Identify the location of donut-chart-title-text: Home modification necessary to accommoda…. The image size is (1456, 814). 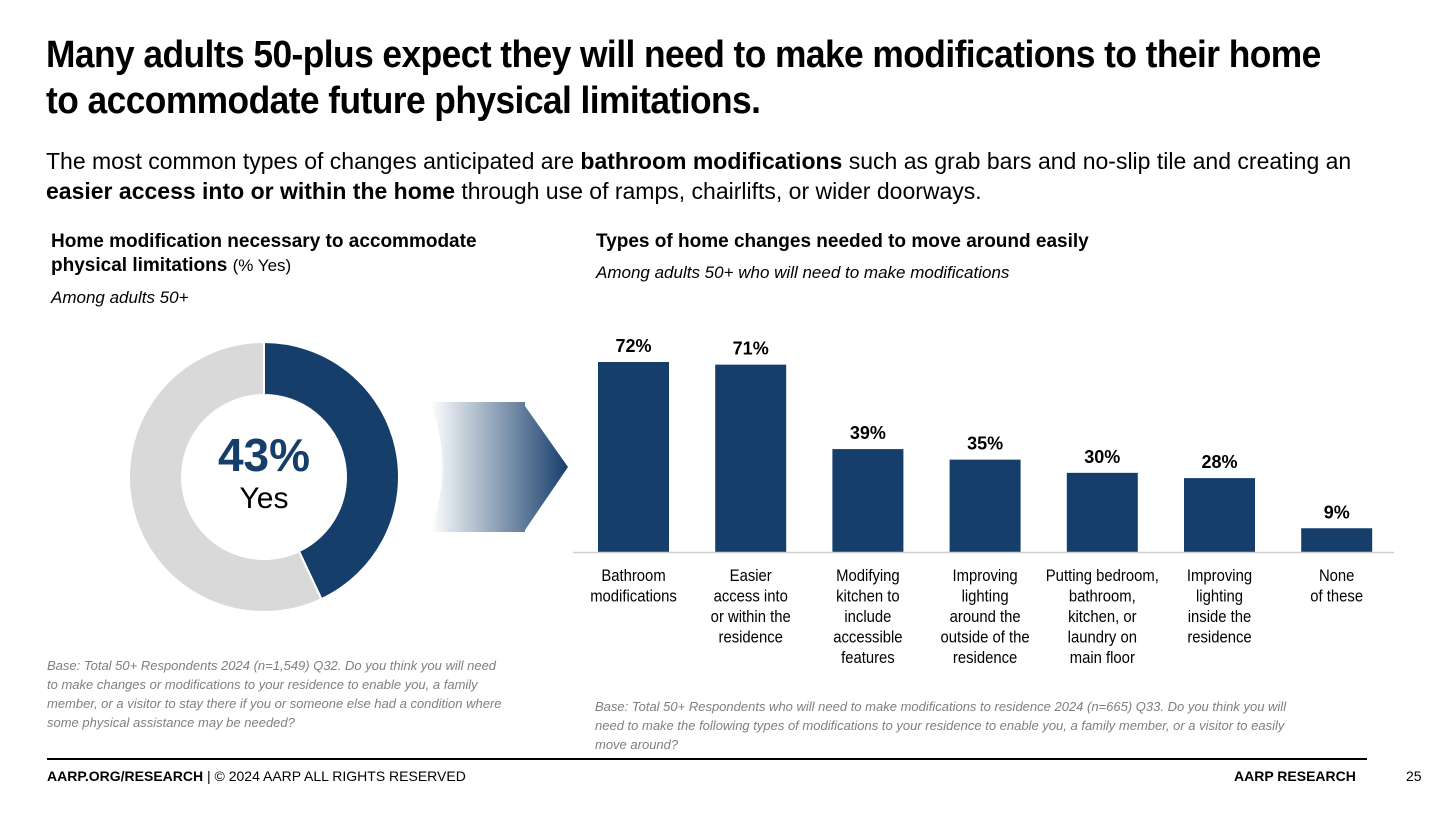
(264, 253).